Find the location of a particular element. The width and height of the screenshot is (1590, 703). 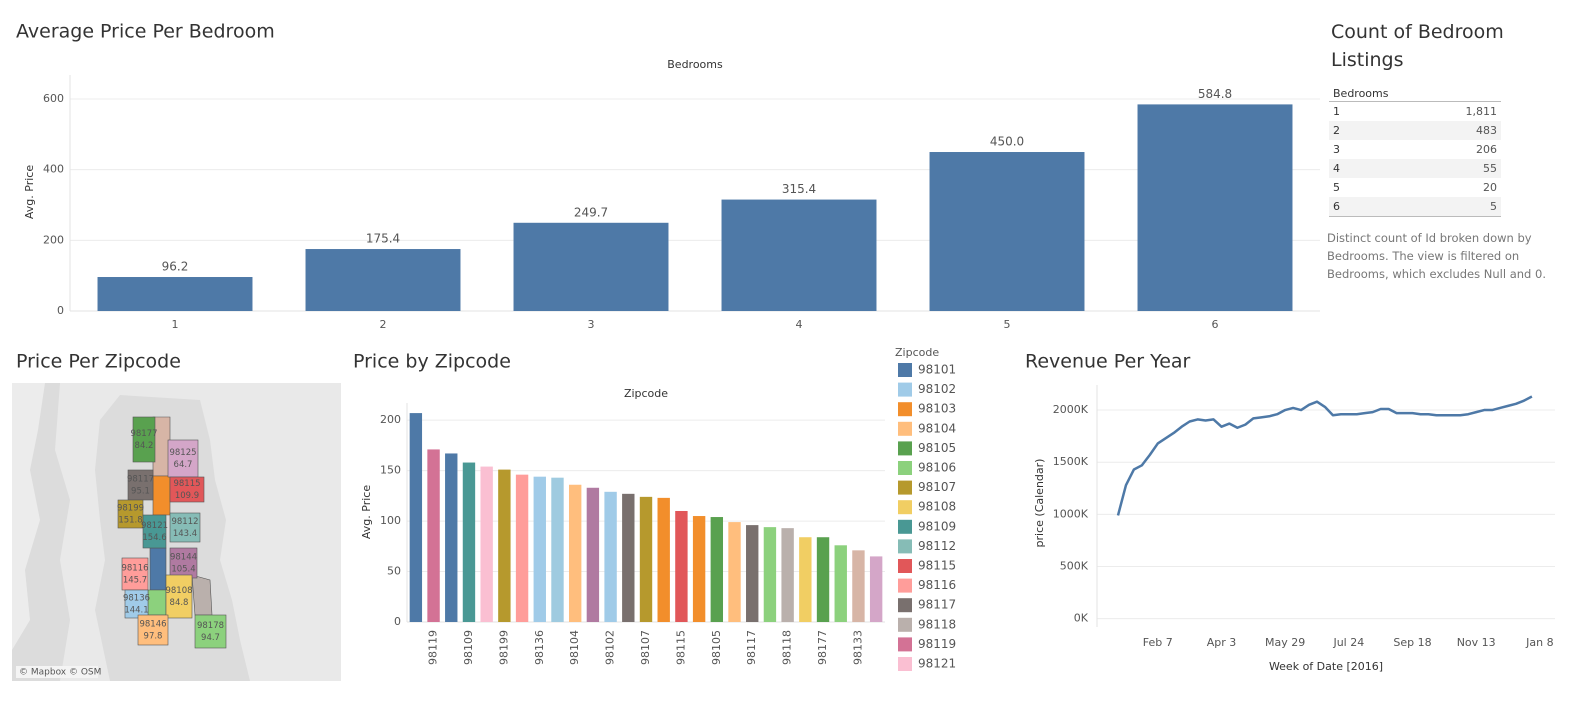

table-title: Count of Bedroom Listings is located at coordinates (1417, 46).